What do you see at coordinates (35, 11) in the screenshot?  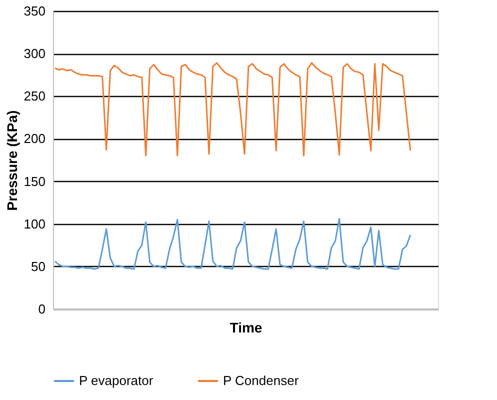 I see `y-tick-label: 350` at bounding box center [35, 11].